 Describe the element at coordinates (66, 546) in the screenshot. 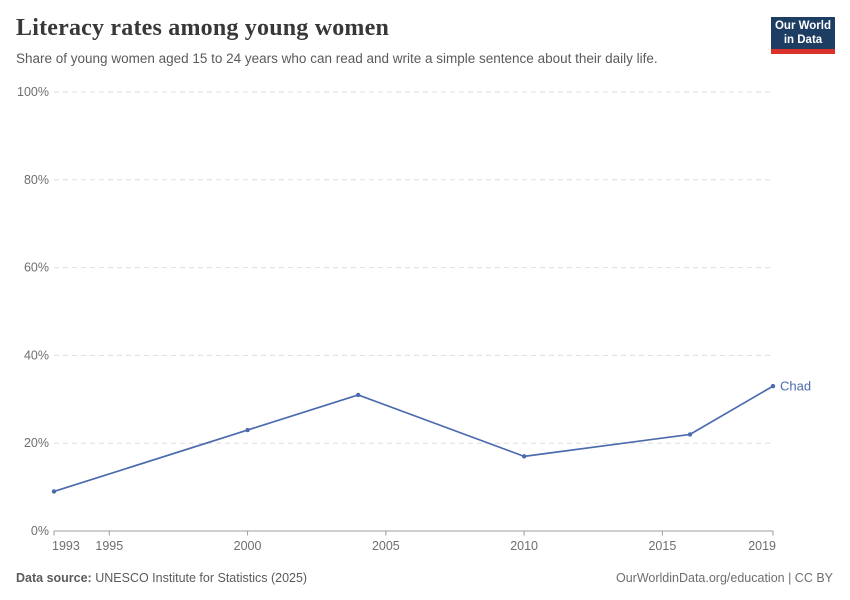

I see `x-tick-label: 1993` at that location.